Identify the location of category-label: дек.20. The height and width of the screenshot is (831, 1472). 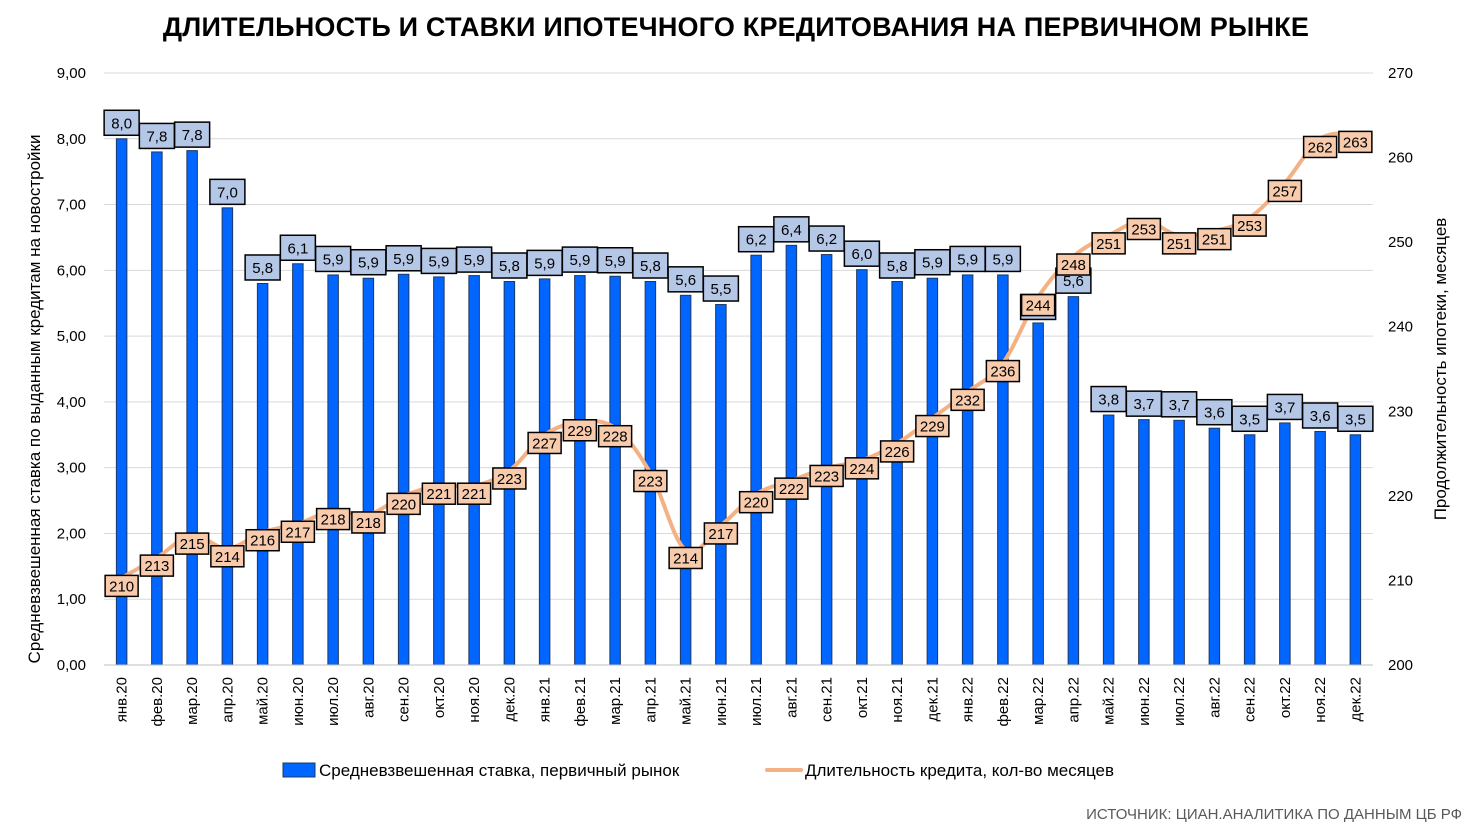
(509, 699).